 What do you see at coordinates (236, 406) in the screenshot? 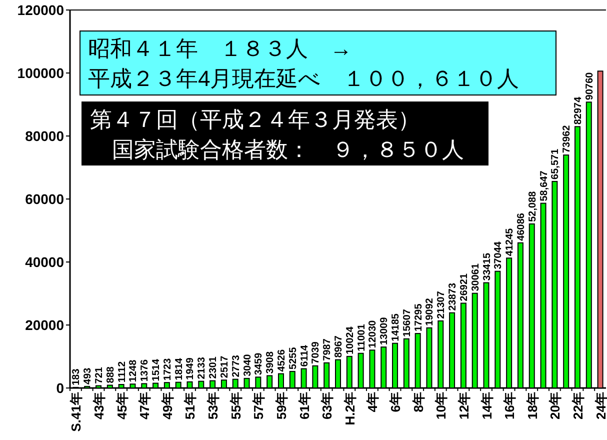
I see `x-tick-label: 55年` at bounding box center [236, 406].